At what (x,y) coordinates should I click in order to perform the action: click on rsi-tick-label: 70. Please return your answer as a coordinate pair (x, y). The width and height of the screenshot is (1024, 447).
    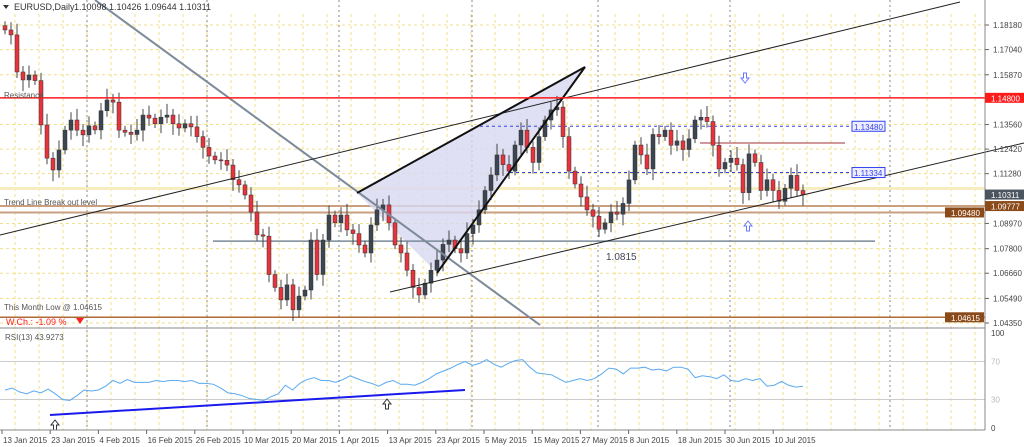
    Looking at the image, I should click on (995, 362).